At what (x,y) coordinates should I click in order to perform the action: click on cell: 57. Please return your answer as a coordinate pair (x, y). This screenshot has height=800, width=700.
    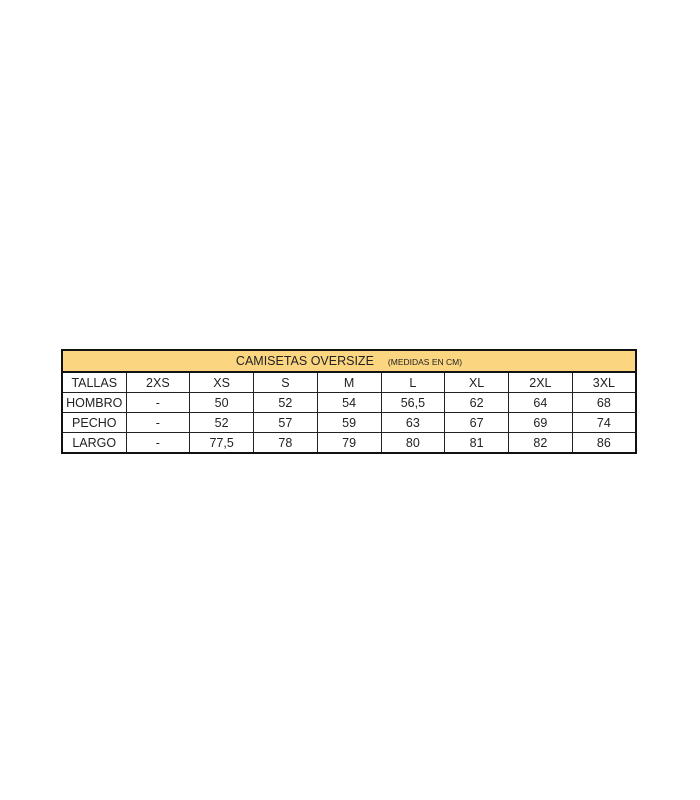
    Looking at the image, I should click on (285, 422).